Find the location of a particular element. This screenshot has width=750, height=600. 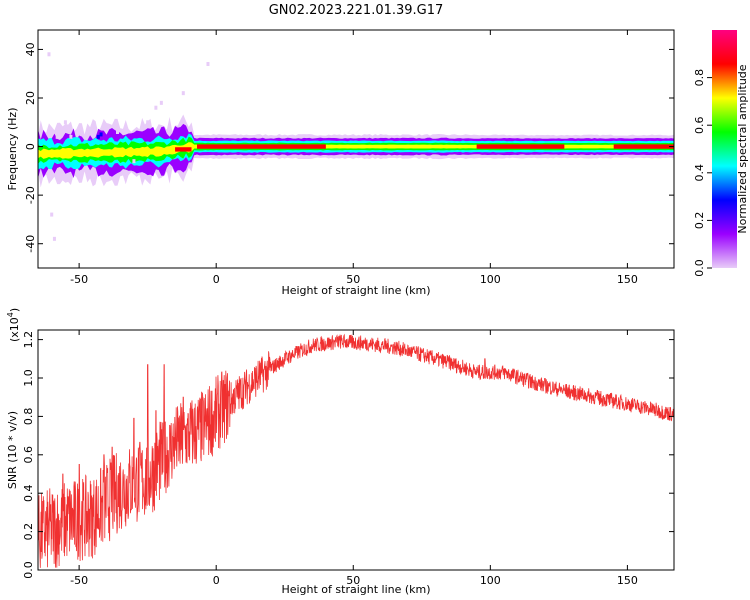

colorbar-tick-label: 0.4 is located at coordinates (699, 173).